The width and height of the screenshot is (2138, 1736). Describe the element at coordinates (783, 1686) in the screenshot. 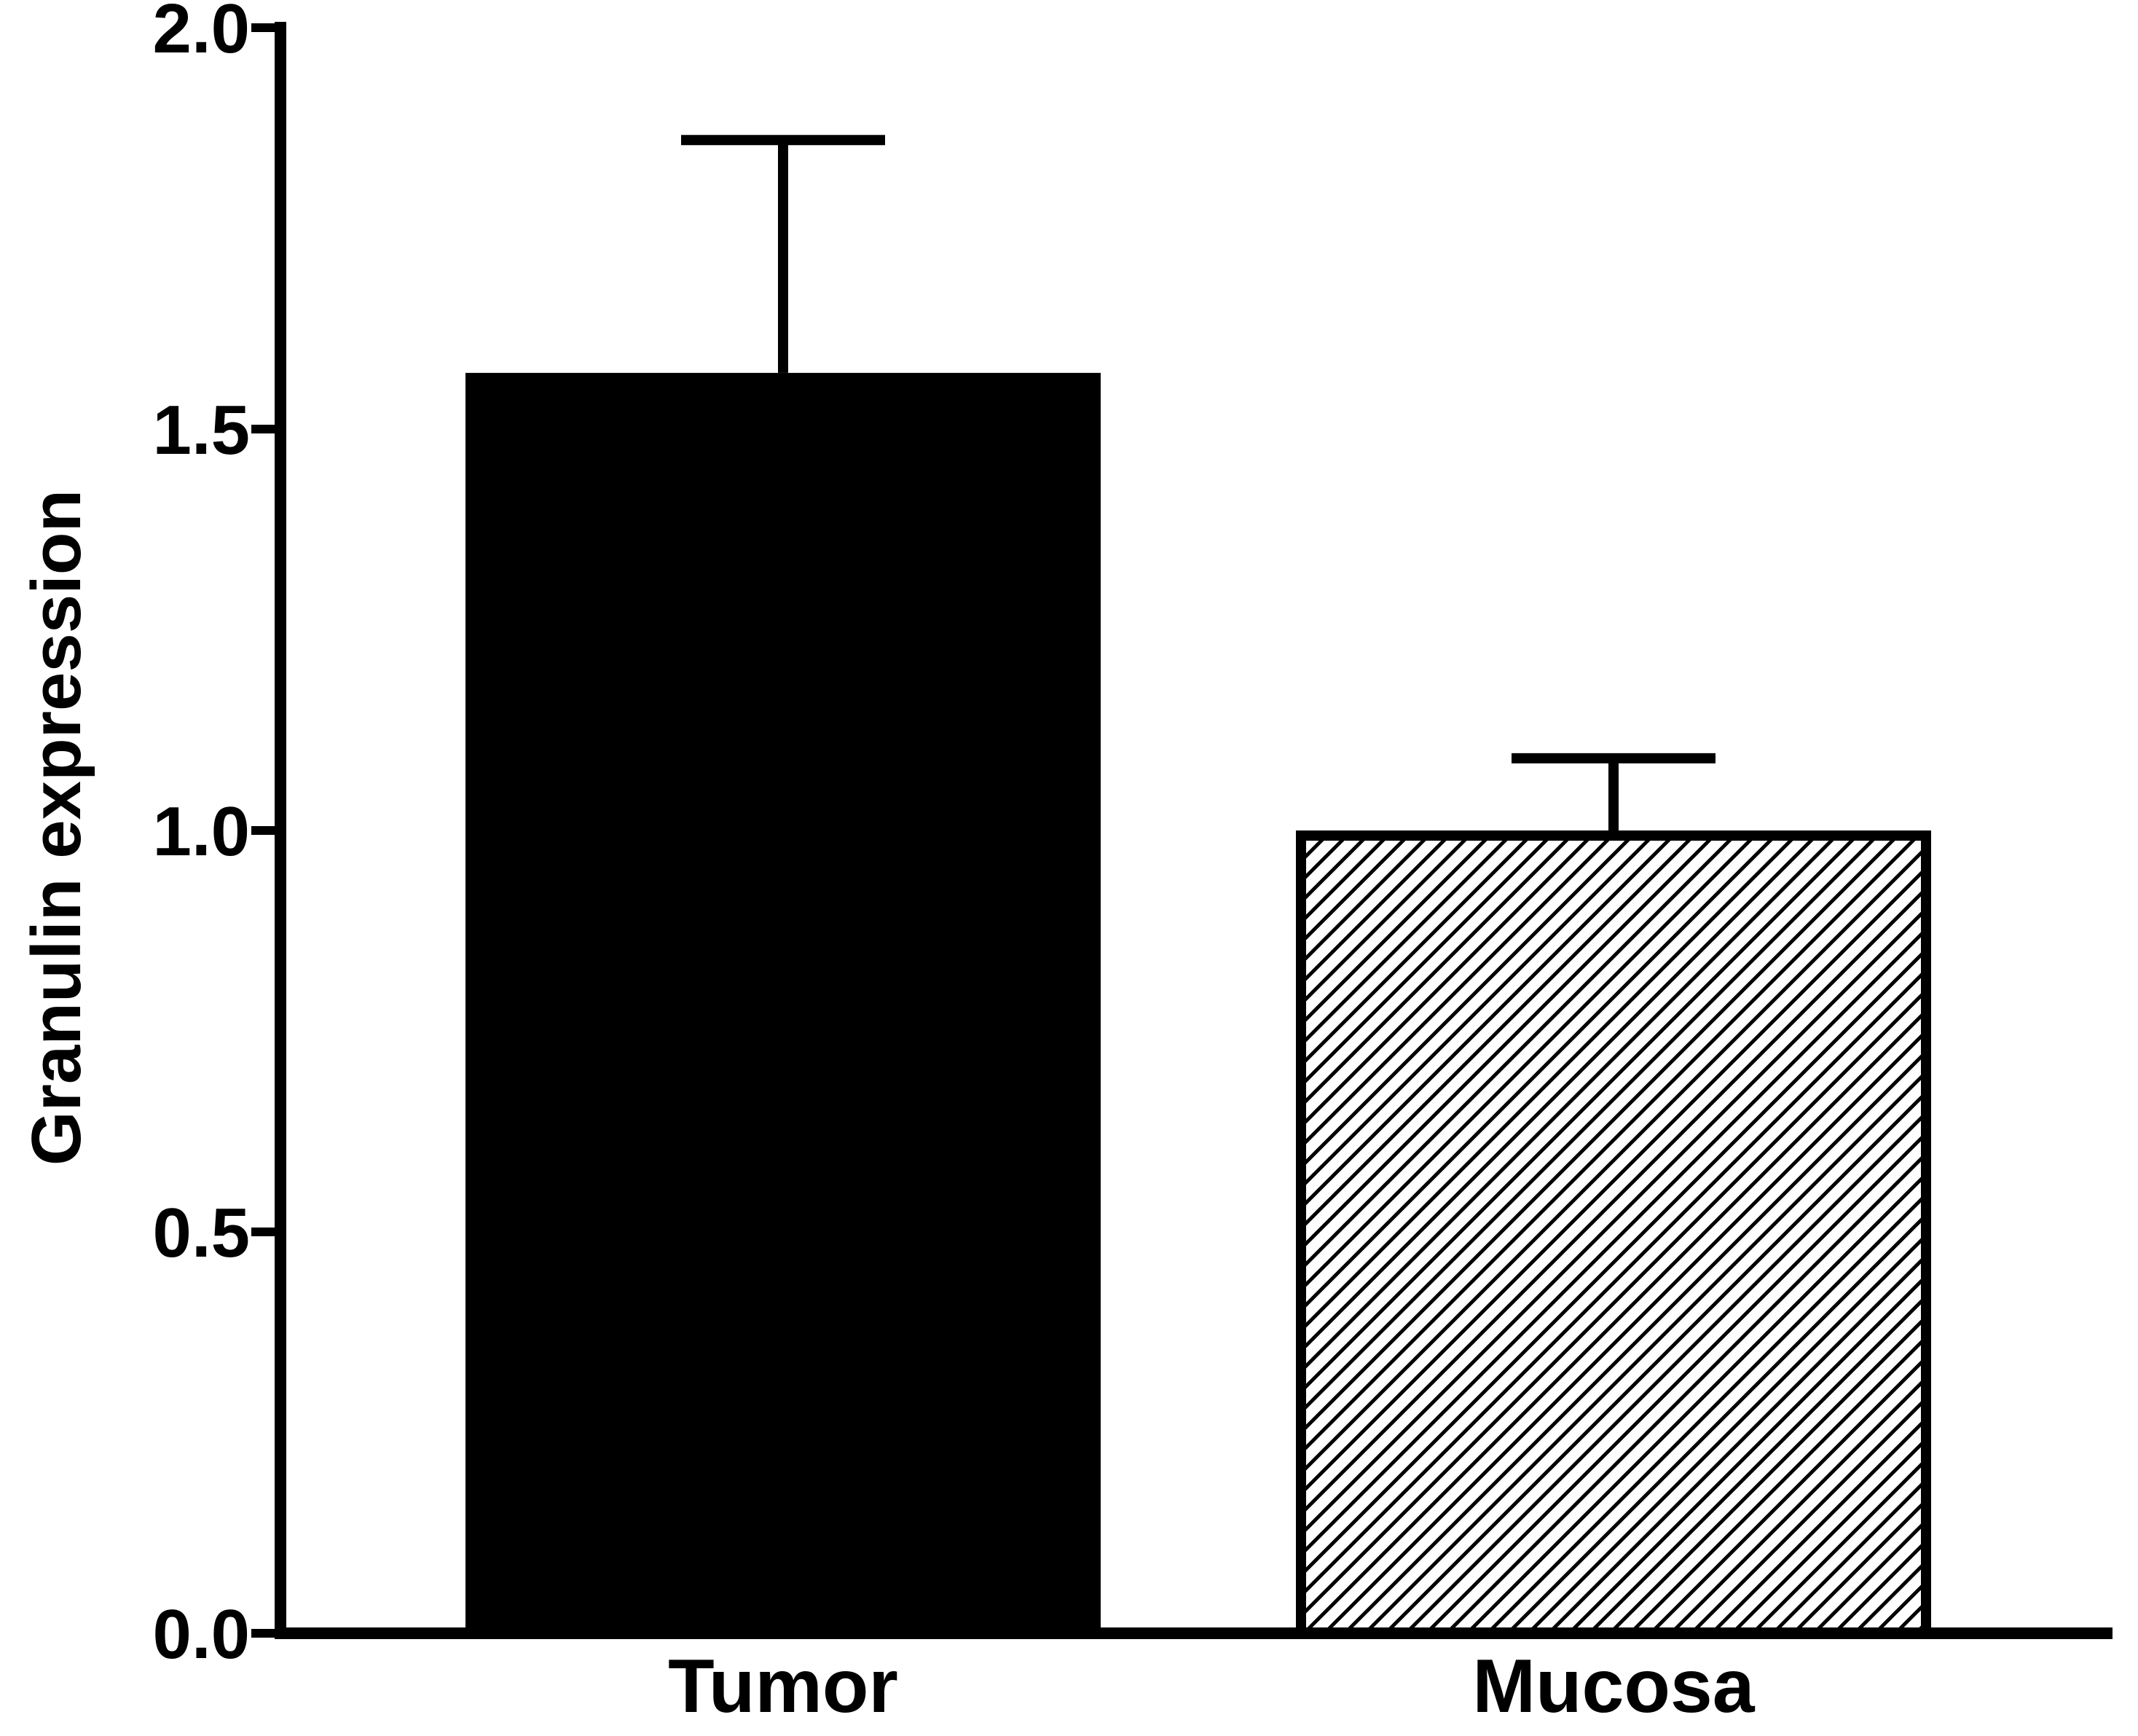

I see `x-category-label-tumor: Tumor` at that location.